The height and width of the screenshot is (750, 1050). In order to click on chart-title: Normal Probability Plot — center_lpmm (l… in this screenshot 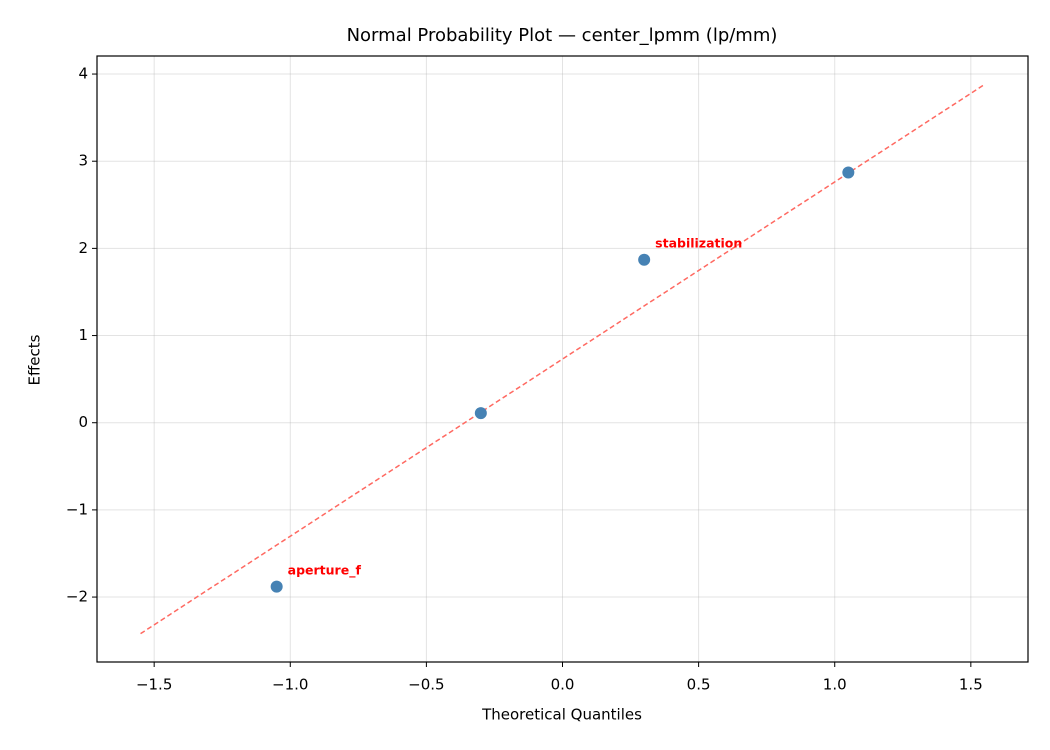, I will do `click(562, 35)`.